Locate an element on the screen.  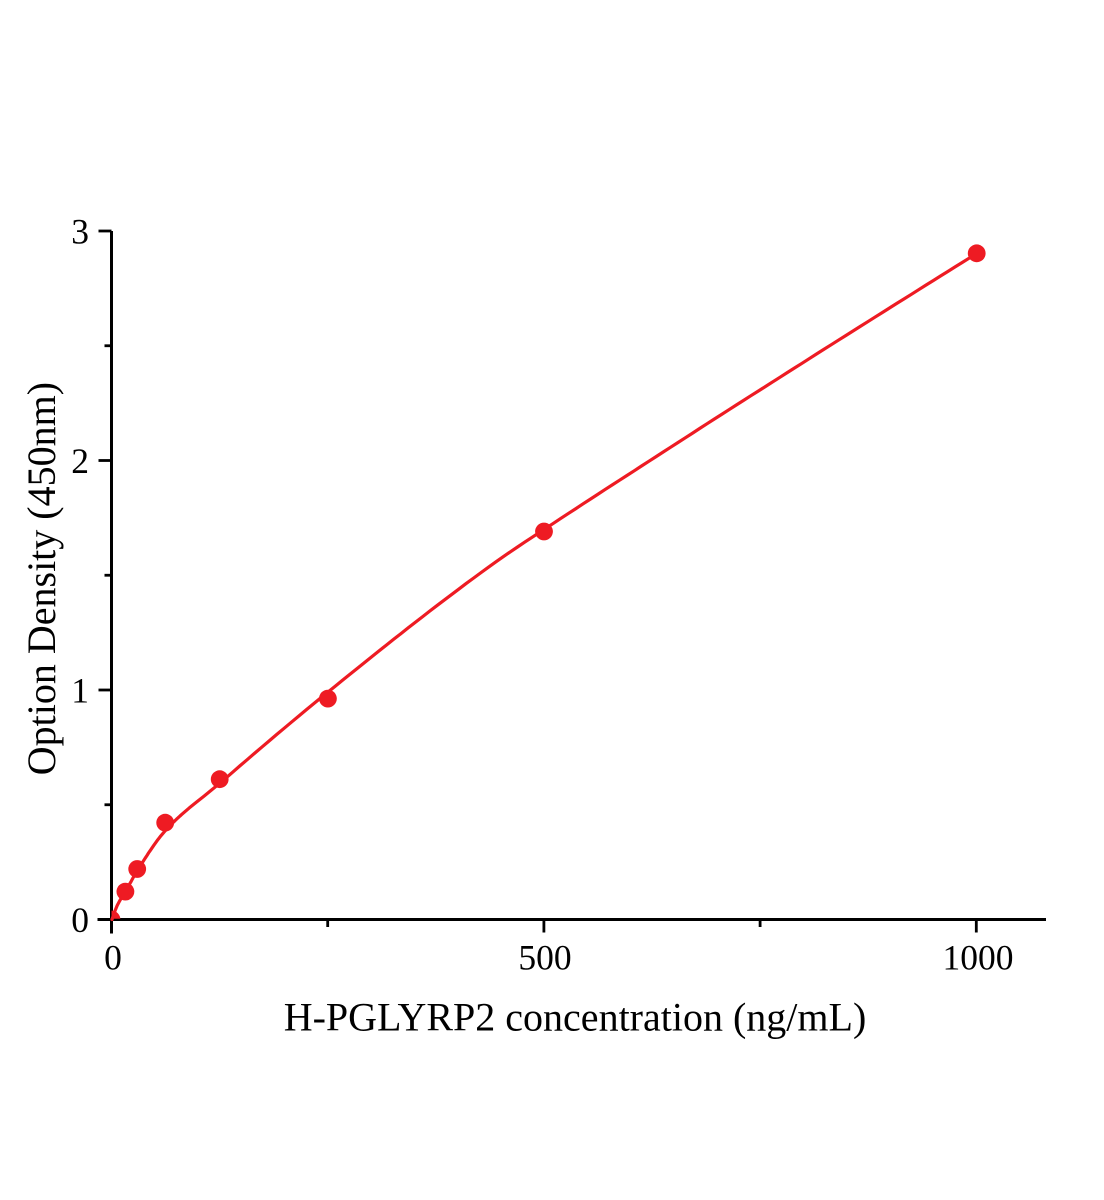
svg-text: 500 is located at coordinates (544, 957).